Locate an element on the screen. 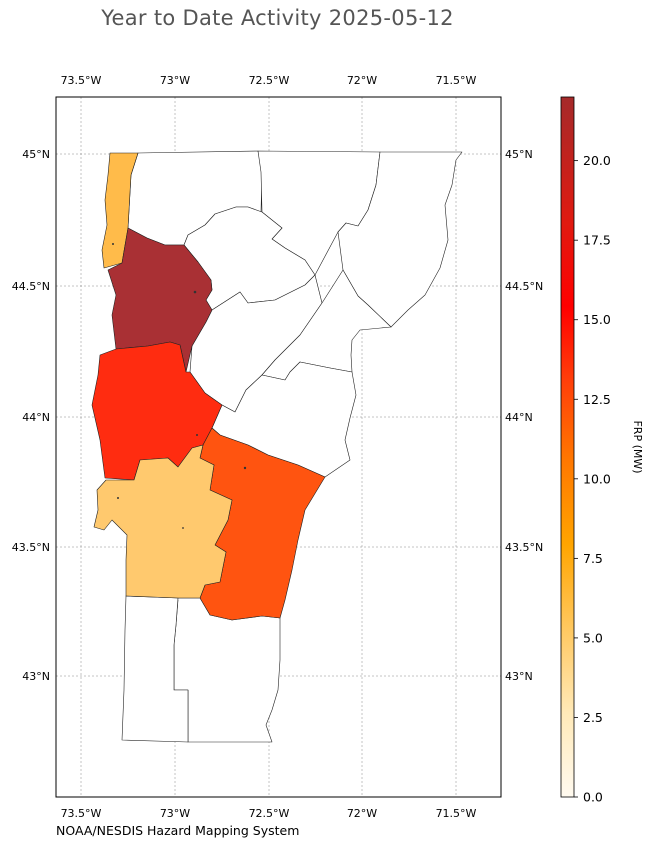 The height and width of the screenshot is (849, 651). colorbar-tick-label: 20.0 is located at coordinates (597, 160).